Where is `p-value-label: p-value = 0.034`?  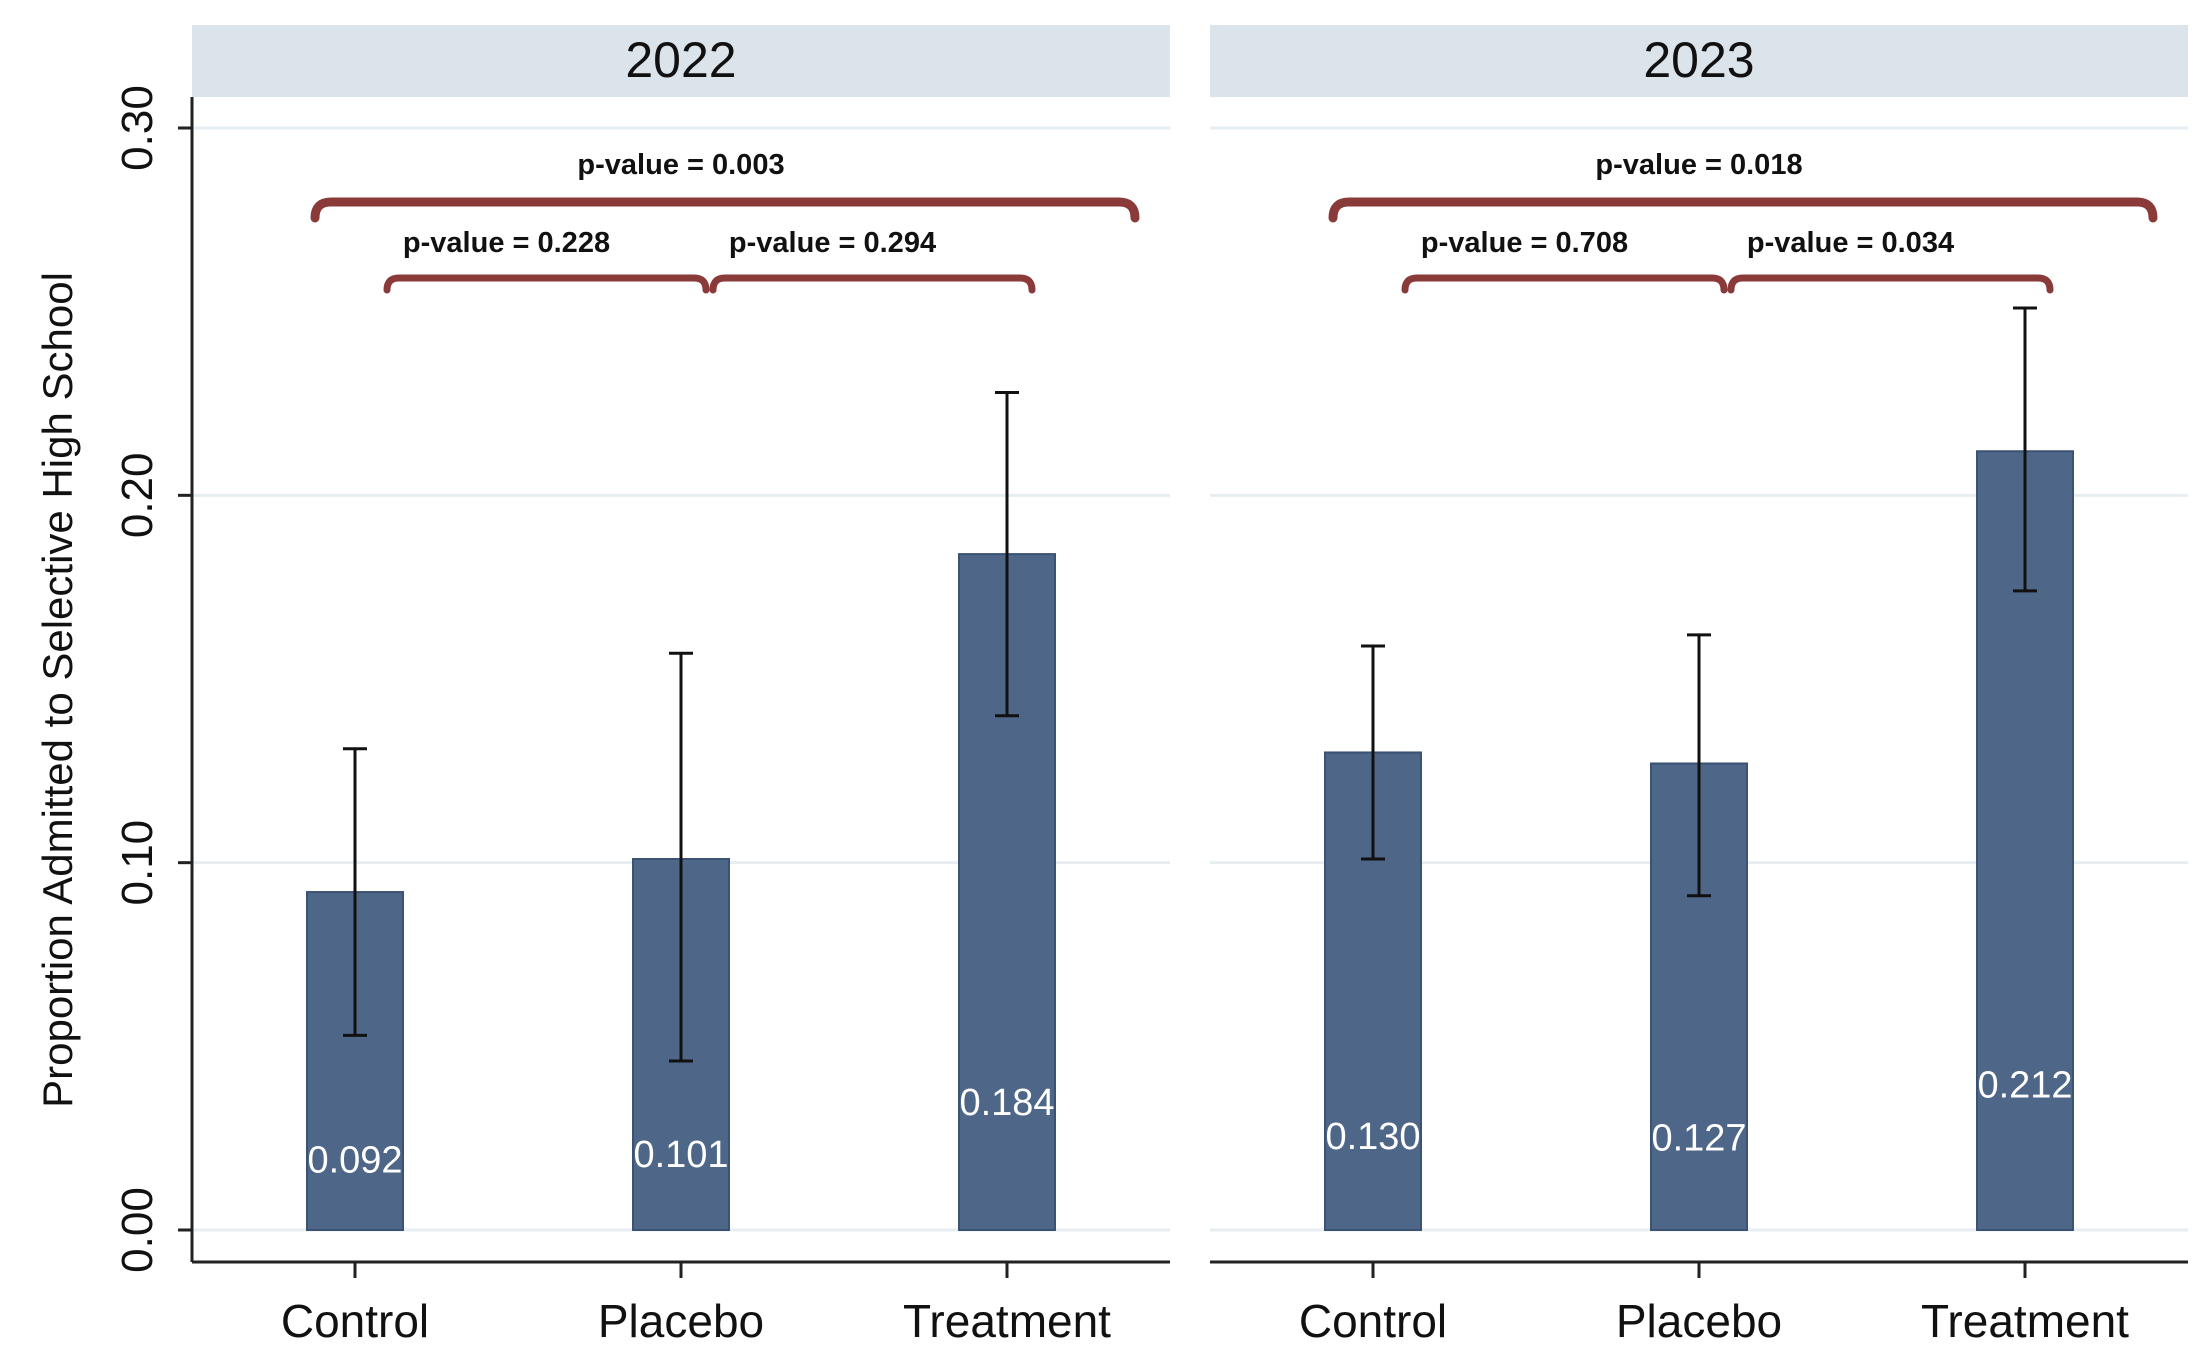
p-value-label: p-value = 0.034 is located at coordinates (1850, 243).